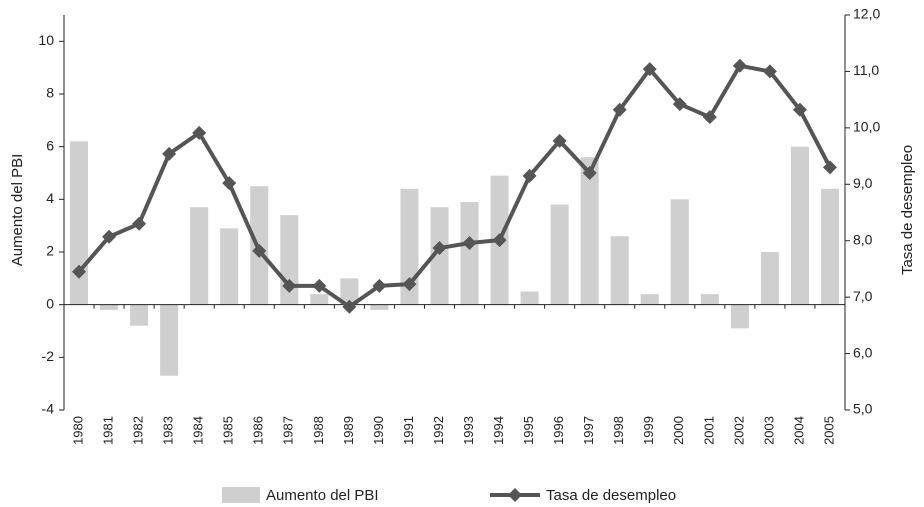 The width and height of the screenshot is (924, 507). Describe the element at coordinates (228, 430) in the screenshot. I see `x-tick-label: 1985` at that location.